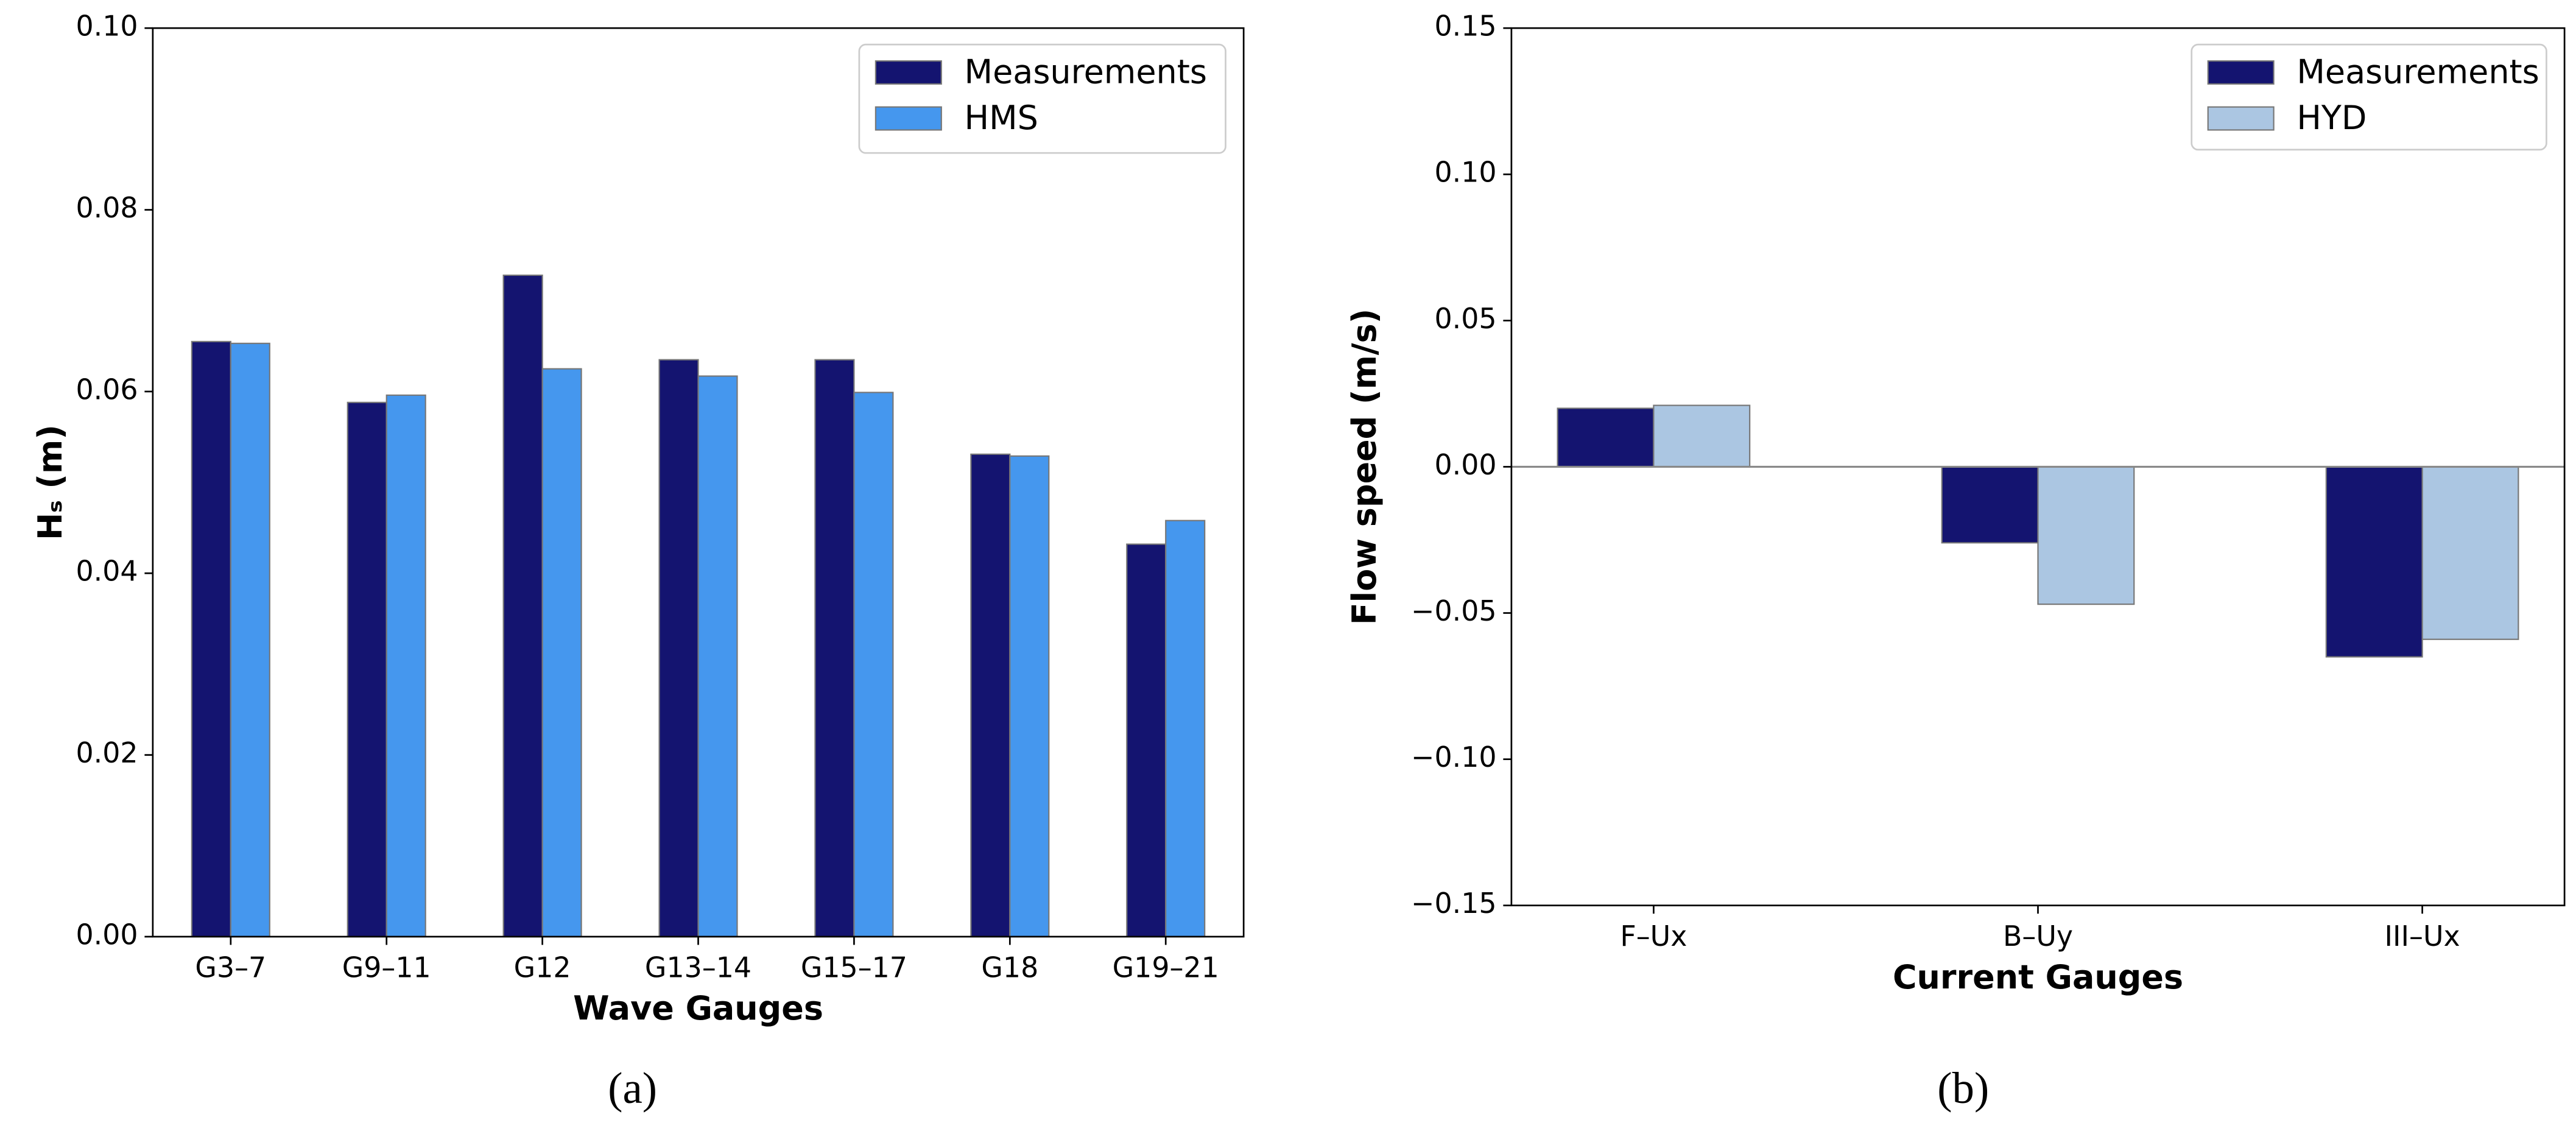  I want to click on x-tick-label: G13–14, so click(698, 967).